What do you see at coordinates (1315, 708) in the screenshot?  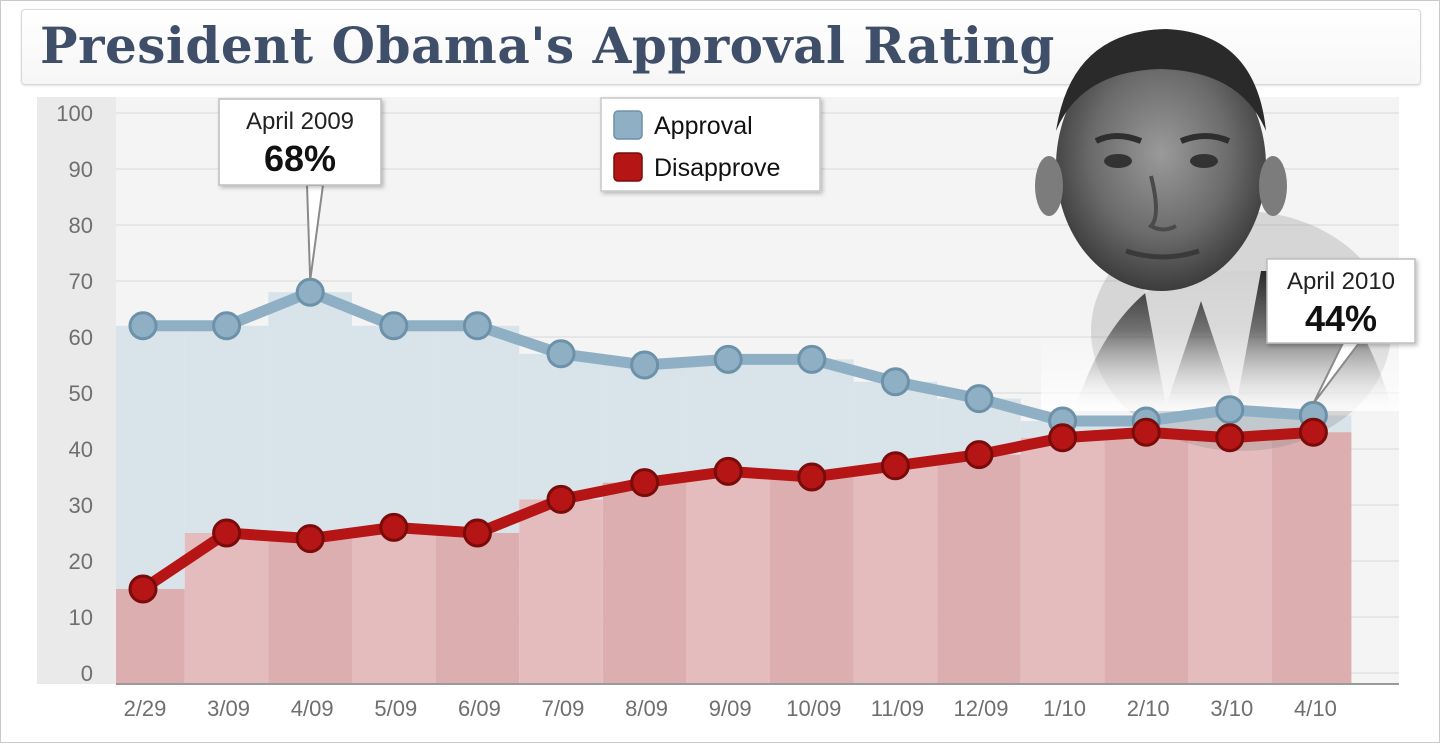 I see `x-tick-label: 4/10` at bounding box center [1315, 708].